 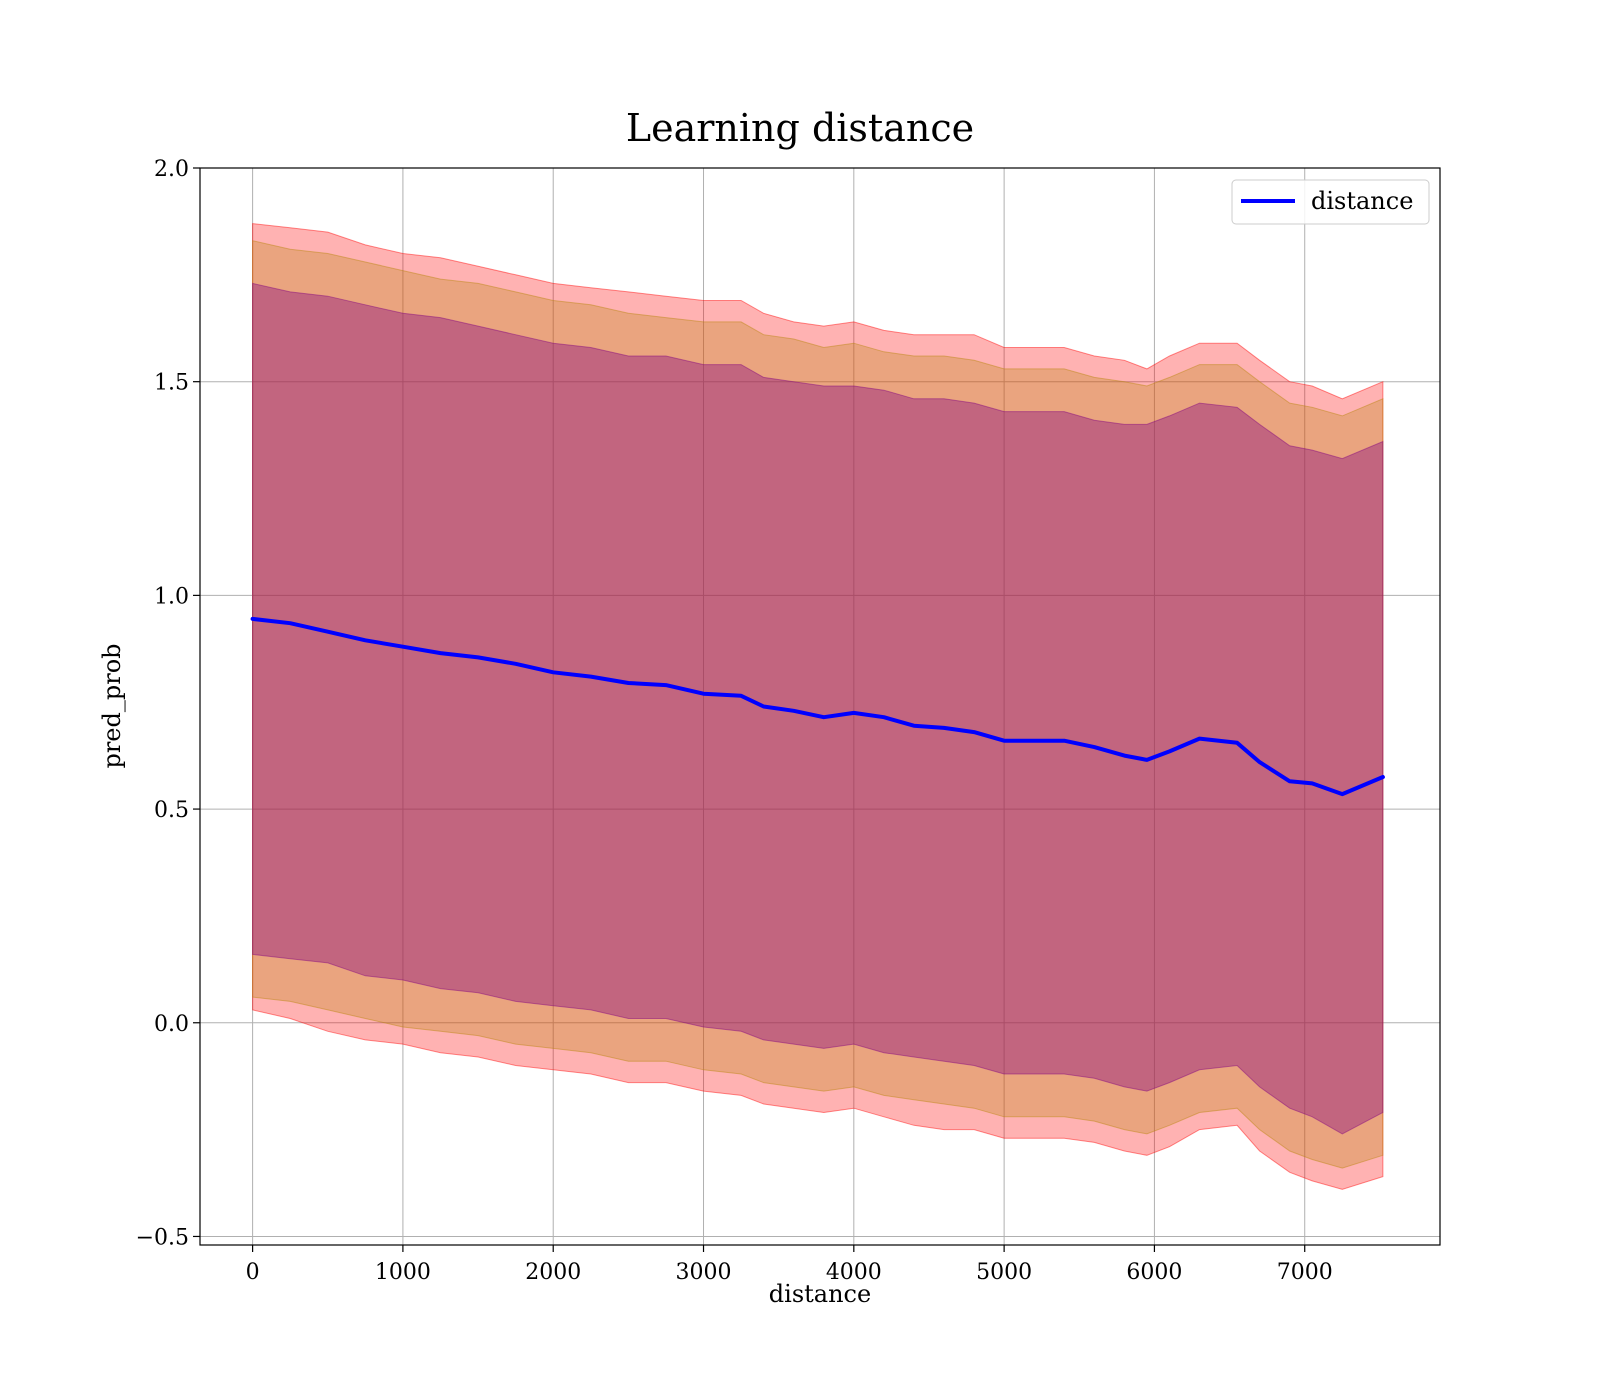 I want to click on y-tick-label: 2.0, so click(x=171, y=169).